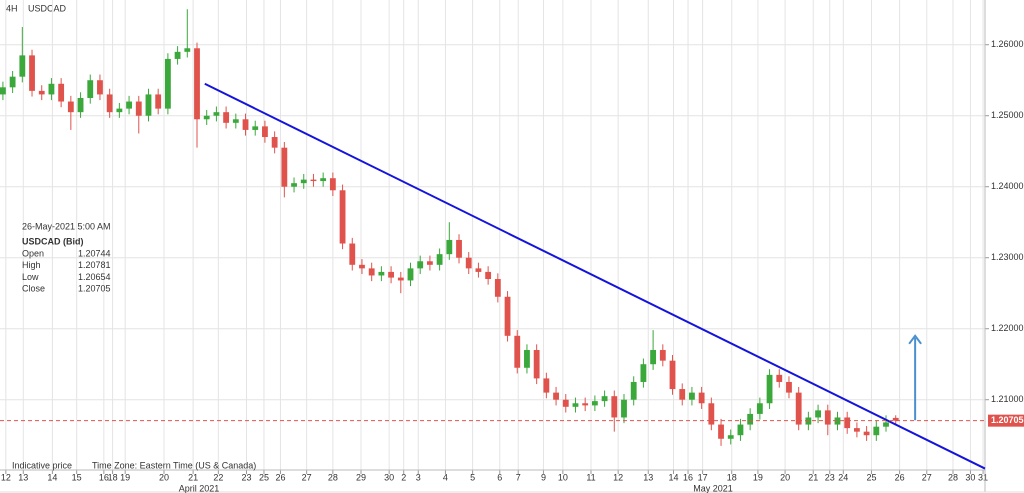 The height and width of the screenshot is (493, 1024). I want to click on x-tick-label: 10, so click(563, 477).